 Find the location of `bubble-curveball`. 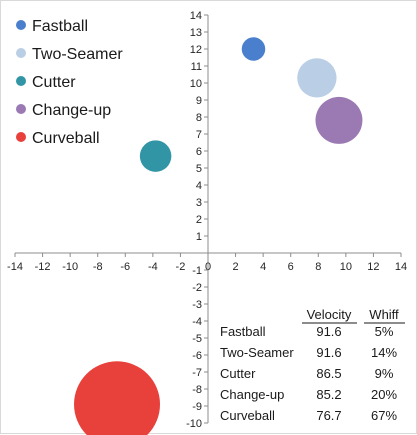

bubble-curveball is located at coordinates (117, 398).